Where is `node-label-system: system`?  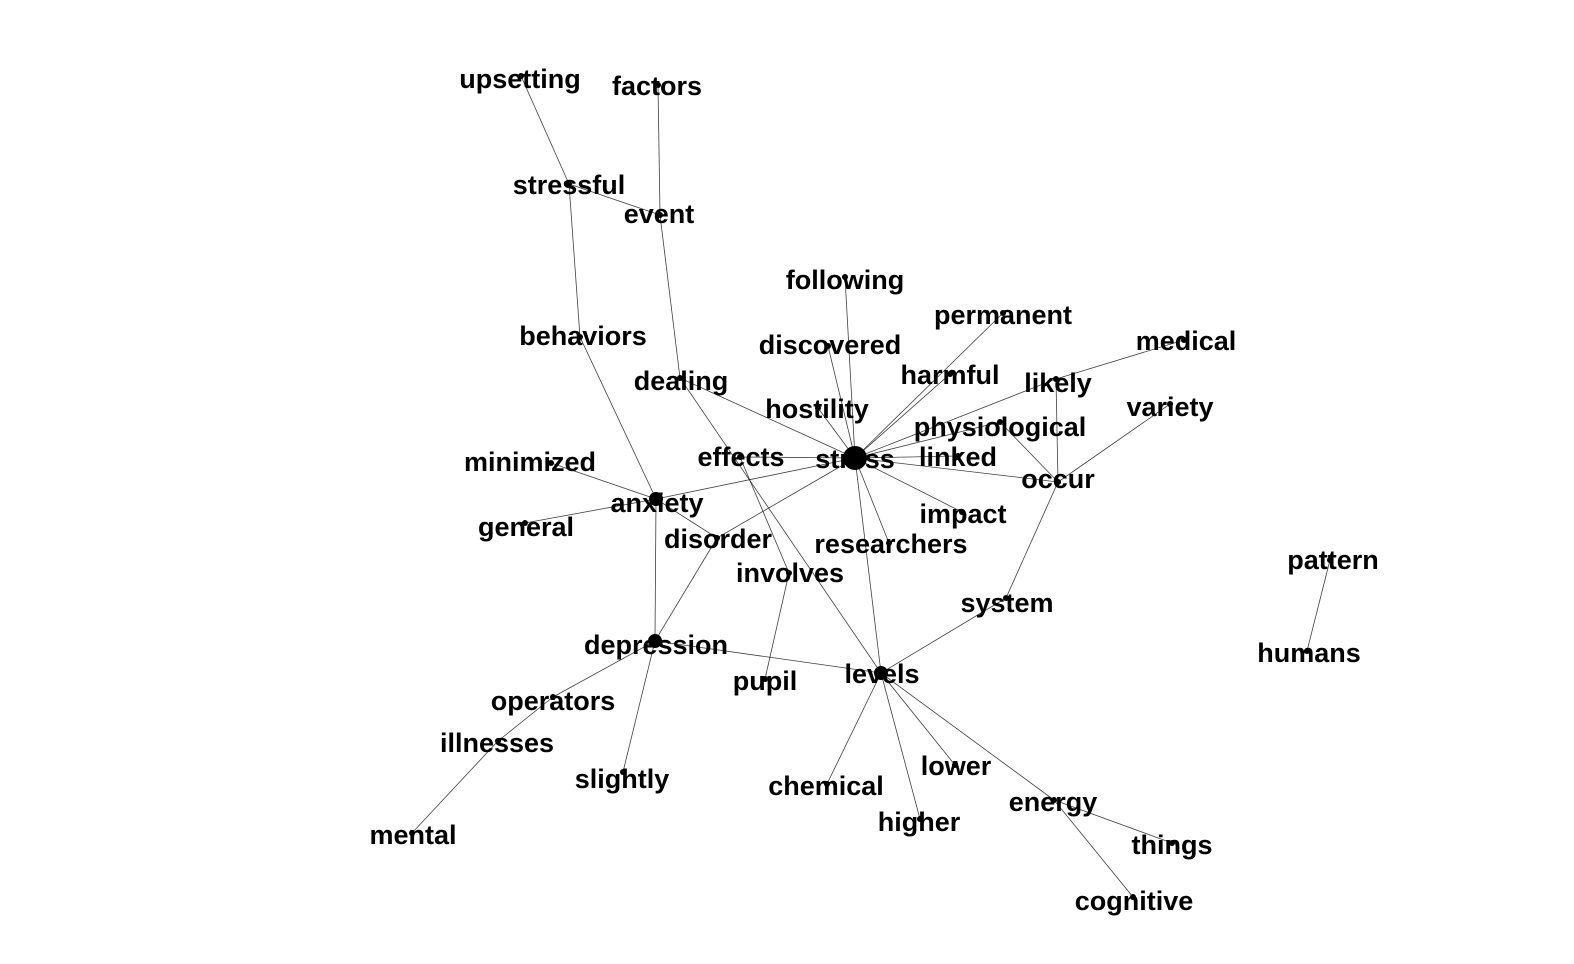 node-label-system: system is located at coordinates (1006, 603).